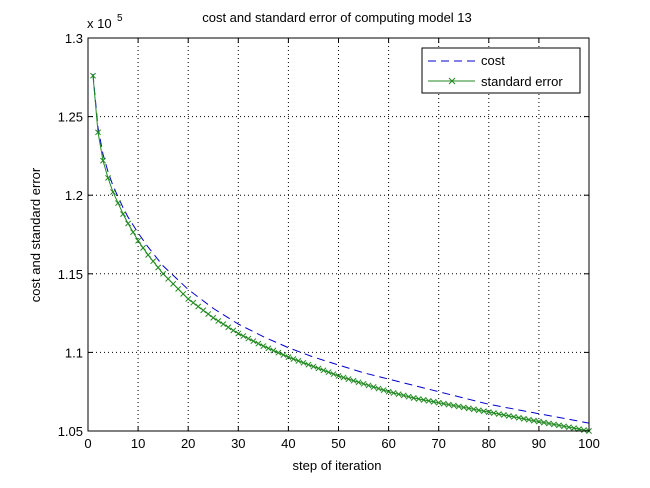  I want to click on x-tick-label: 70, so click(438, 443).